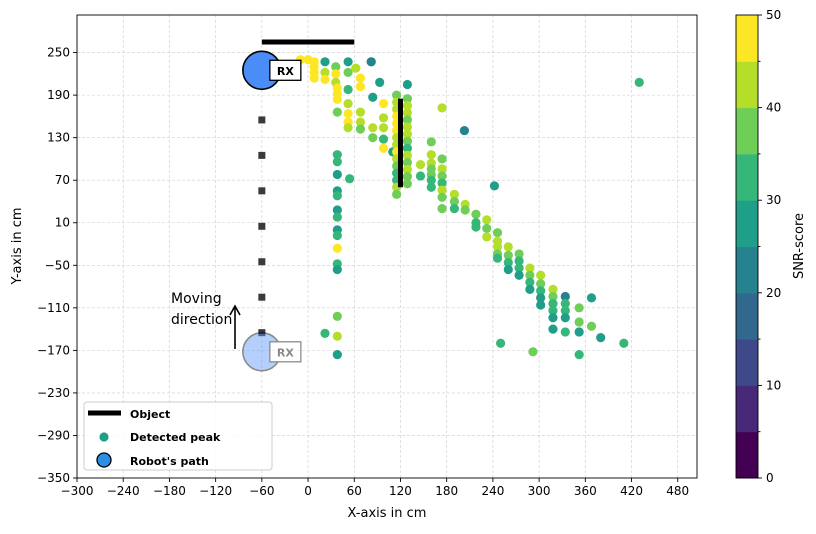 This screenshot has height=534, width=816. I want to click on robot-end-marker, so click(262, 351).